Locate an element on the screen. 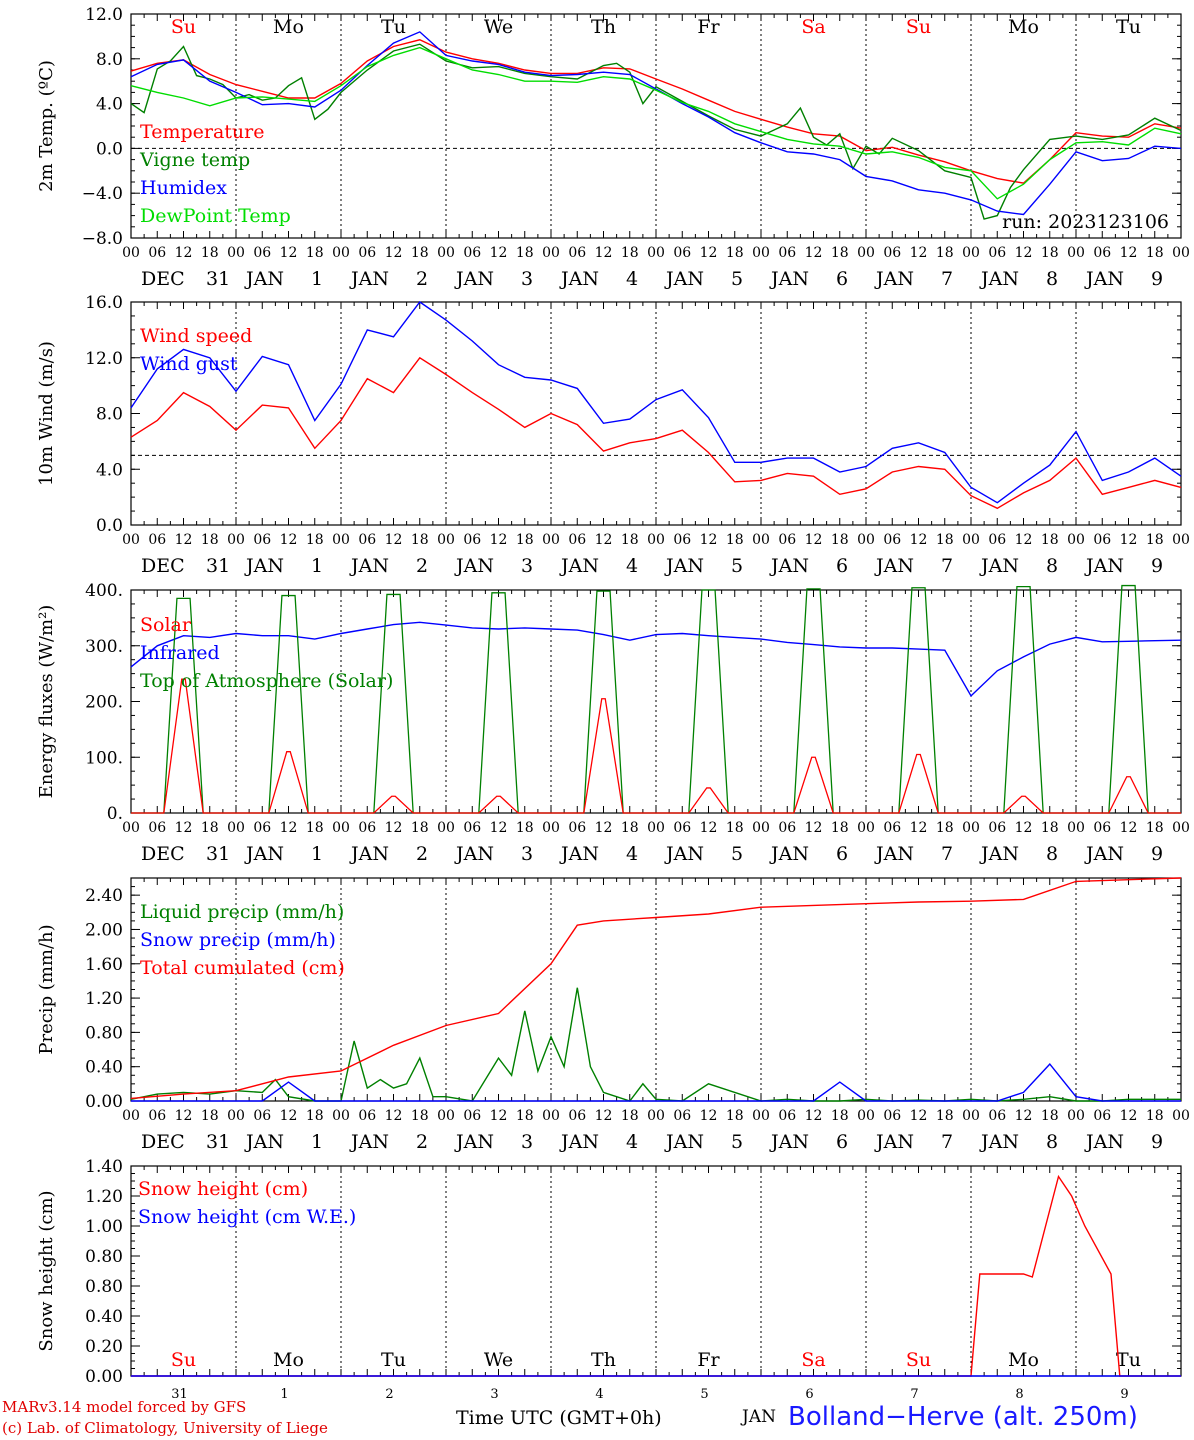 The image size is (1194, 1440). series-line-wind-gust is located at coordinates (656, 402).